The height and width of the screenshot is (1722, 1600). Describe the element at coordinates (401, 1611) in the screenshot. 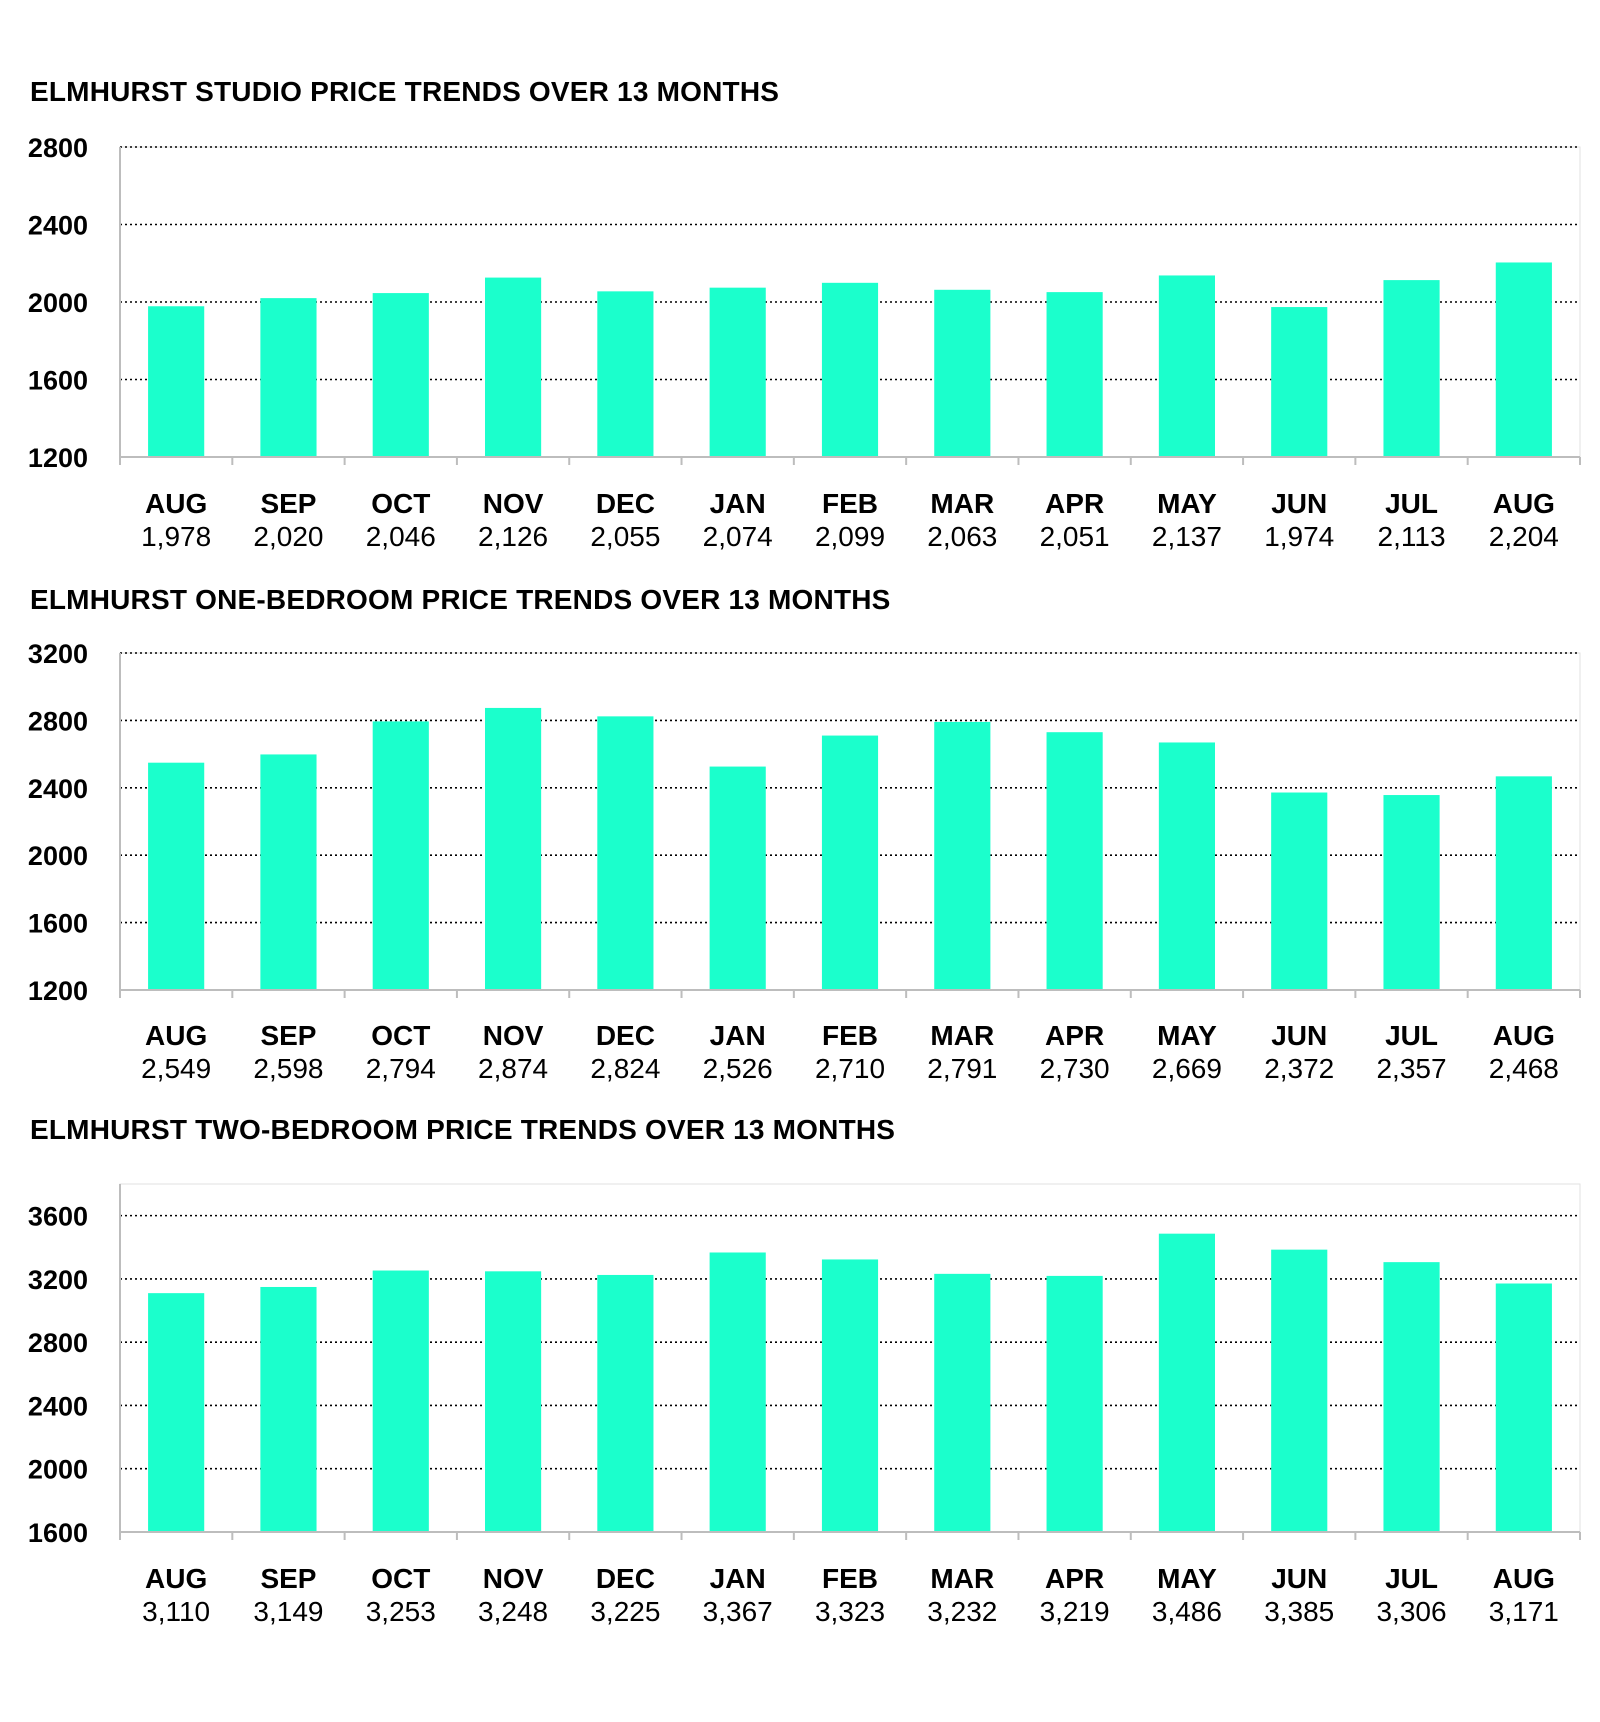

I see `data-value-label: 3,253` at that location.